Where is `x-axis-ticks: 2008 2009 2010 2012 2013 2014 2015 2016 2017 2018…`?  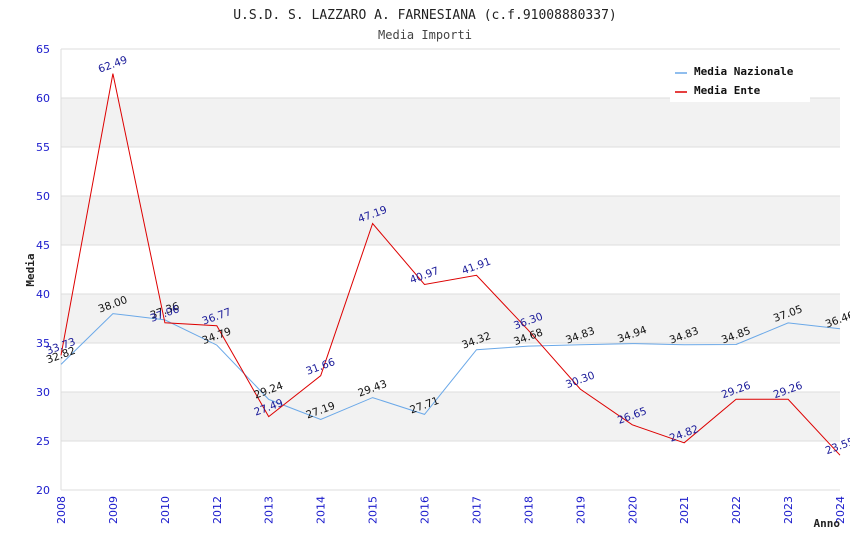 x-axis-ticks: 2008 2009 2010 2012 2013 2014 2015 2016 2017 2018… is located at coordinates (451, 510).